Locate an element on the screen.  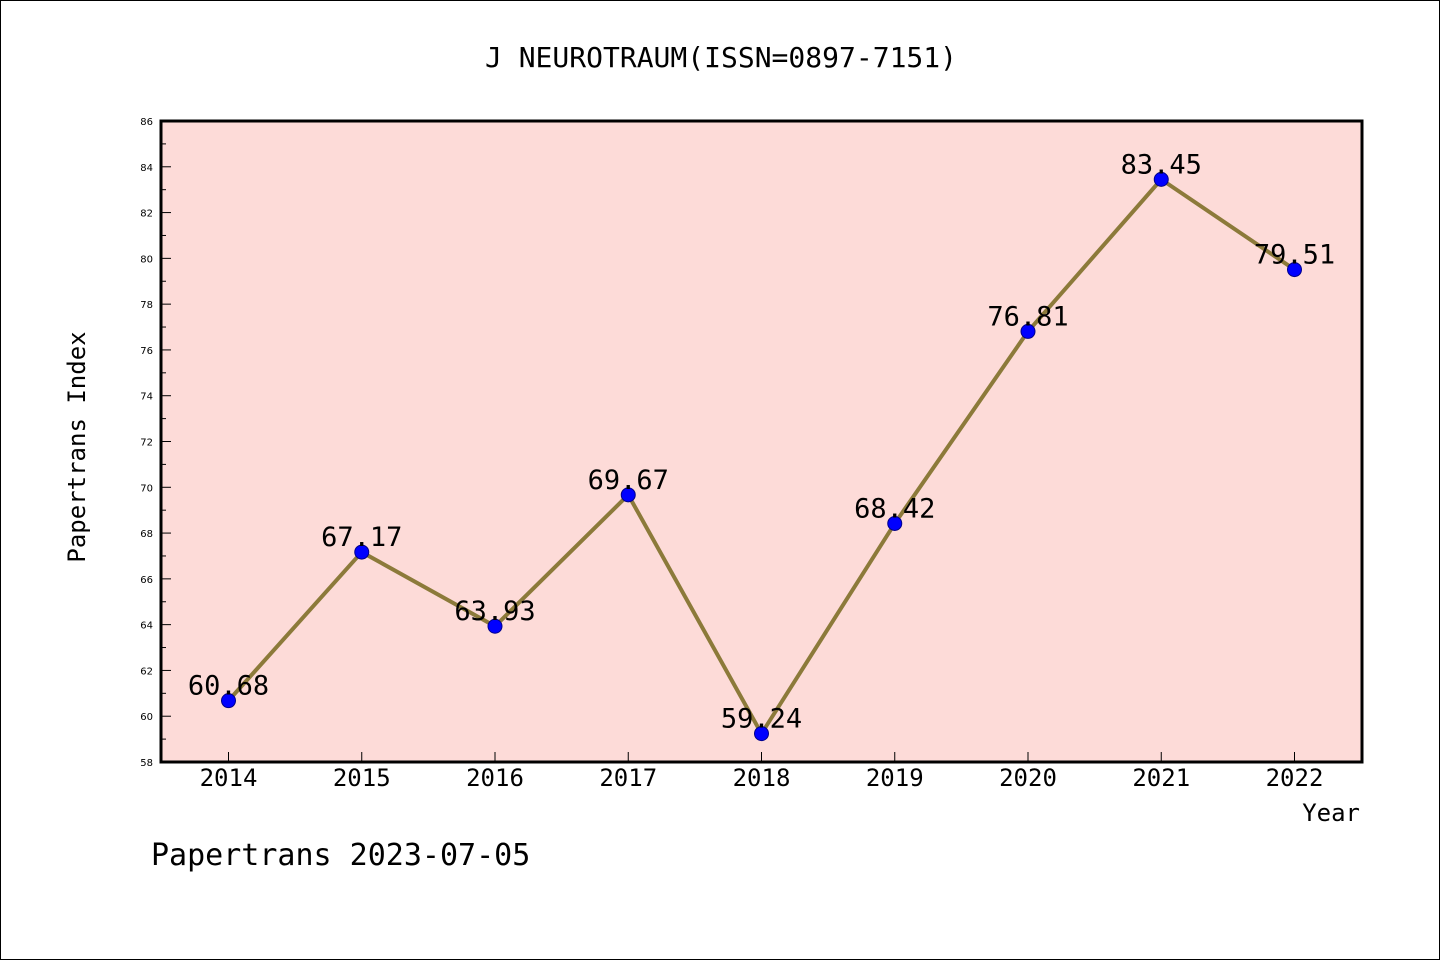
y-axis-ticks: 58 60 62 64 66 68 70 72 74 76 78 80 82 84 86 is located at coordinates (155, 443).